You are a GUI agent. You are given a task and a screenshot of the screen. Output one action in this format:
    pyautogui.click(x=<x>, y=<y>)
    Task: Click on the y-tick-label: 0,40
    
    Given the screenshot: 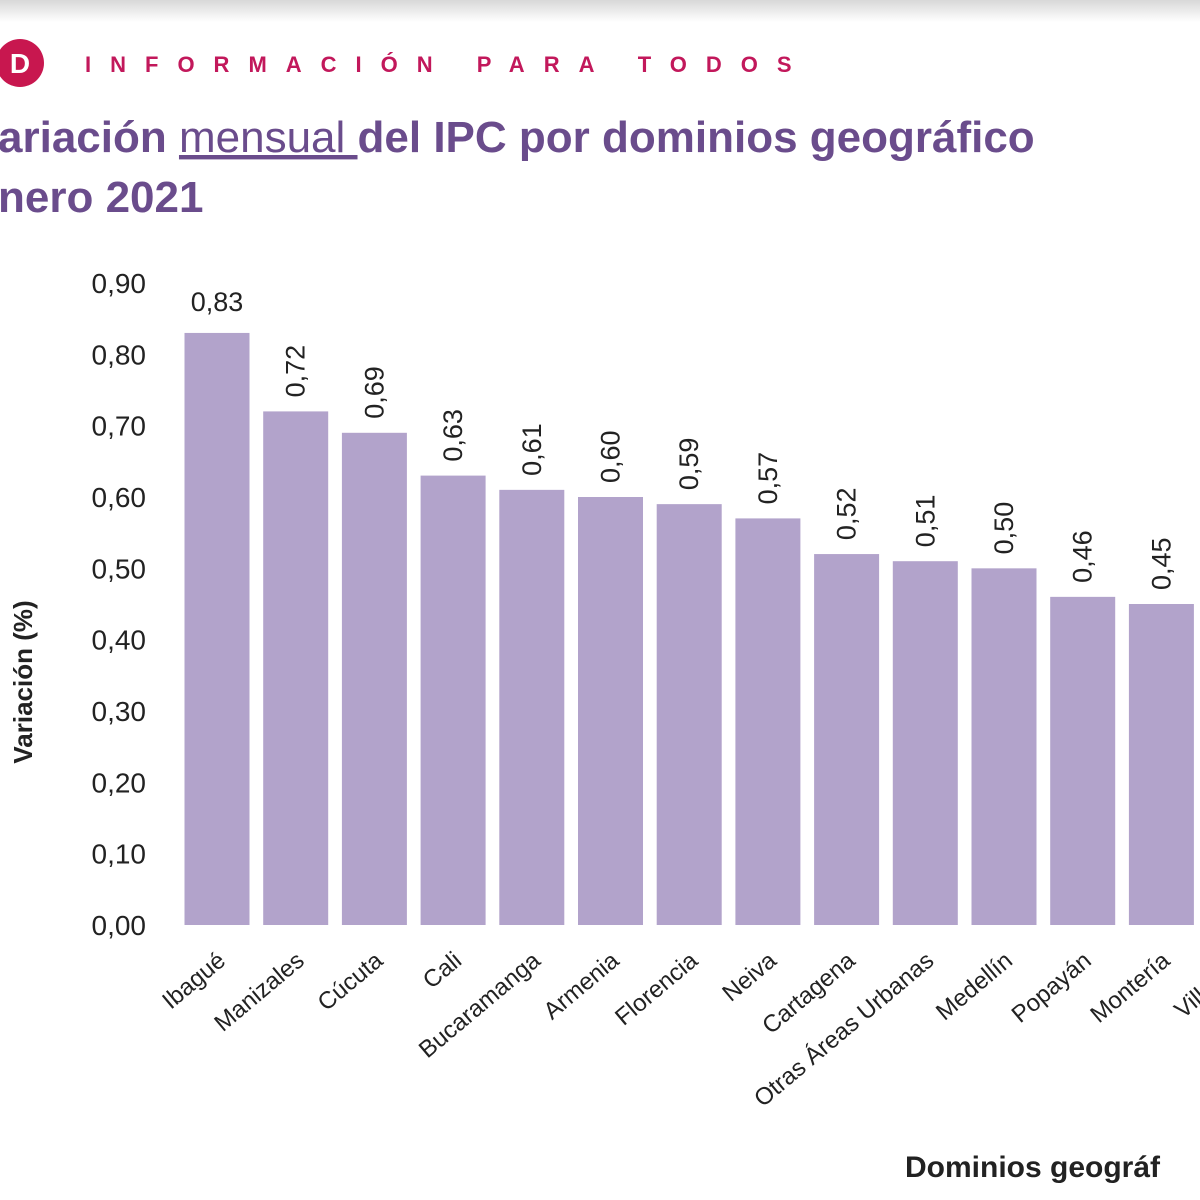 What is the action you would take?
    pyautogui.click(x=119, y=640)
    